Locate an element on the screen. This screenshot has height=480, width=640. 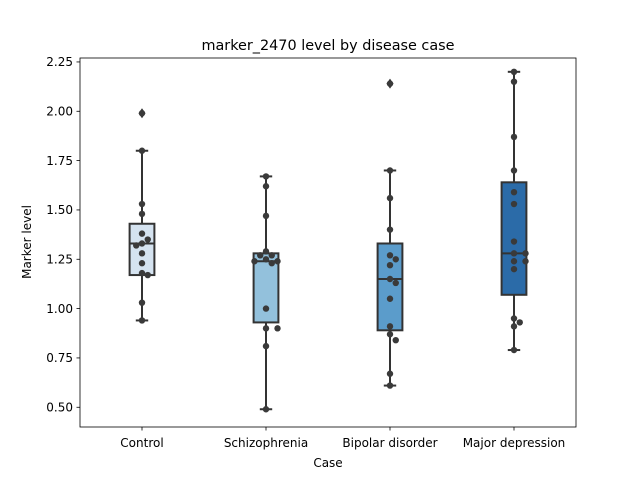
y-axis: 0.50 0.75 1.00 1.25 1.50 1.75 2.00 2.25 is located at coordinates (63, 234).